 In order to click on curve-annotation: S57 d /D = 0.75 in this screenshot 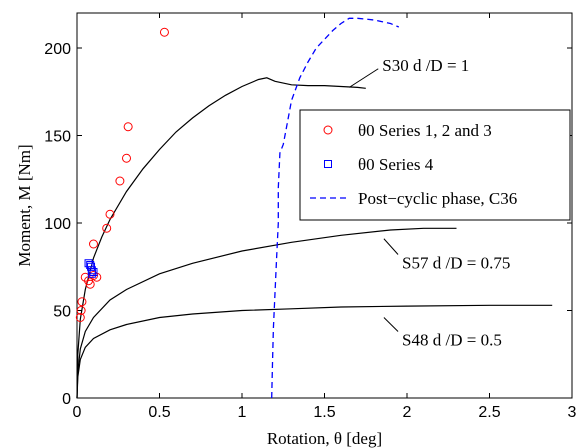, I will do `click(456, 263)`.